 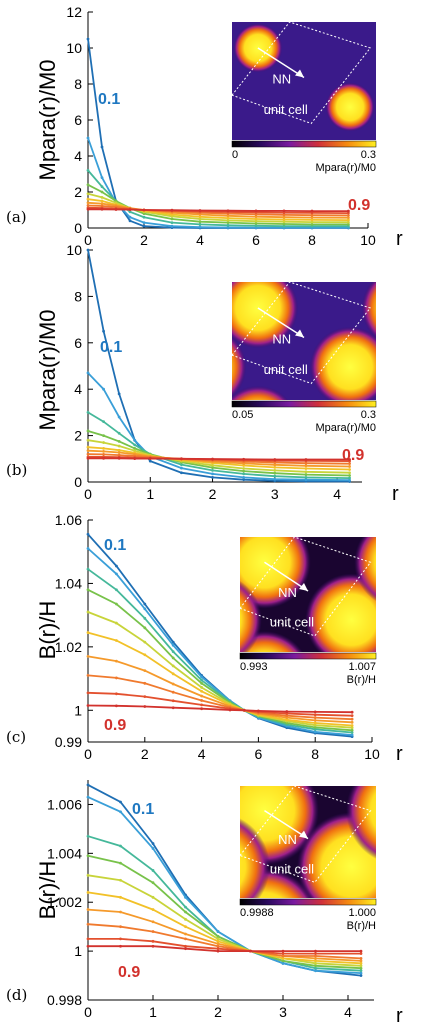 I want to click on panel-label: (a), so click(x=16, y=217).